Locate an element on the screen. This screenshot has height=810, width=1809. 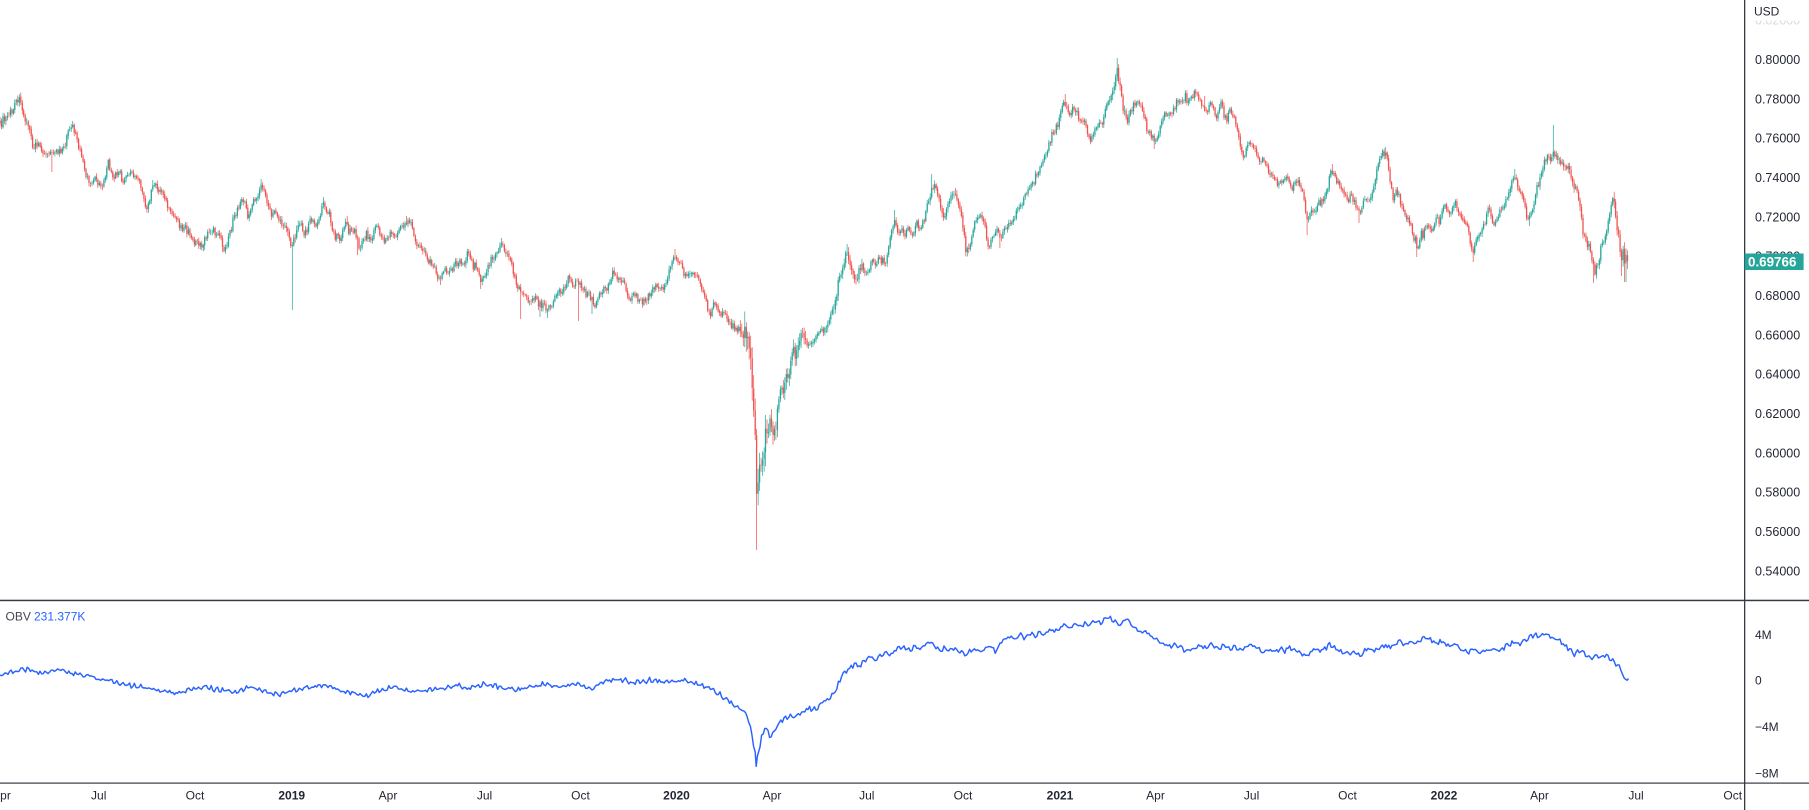
svg-text: 0.69766 is located at coordinates (1772, 262).